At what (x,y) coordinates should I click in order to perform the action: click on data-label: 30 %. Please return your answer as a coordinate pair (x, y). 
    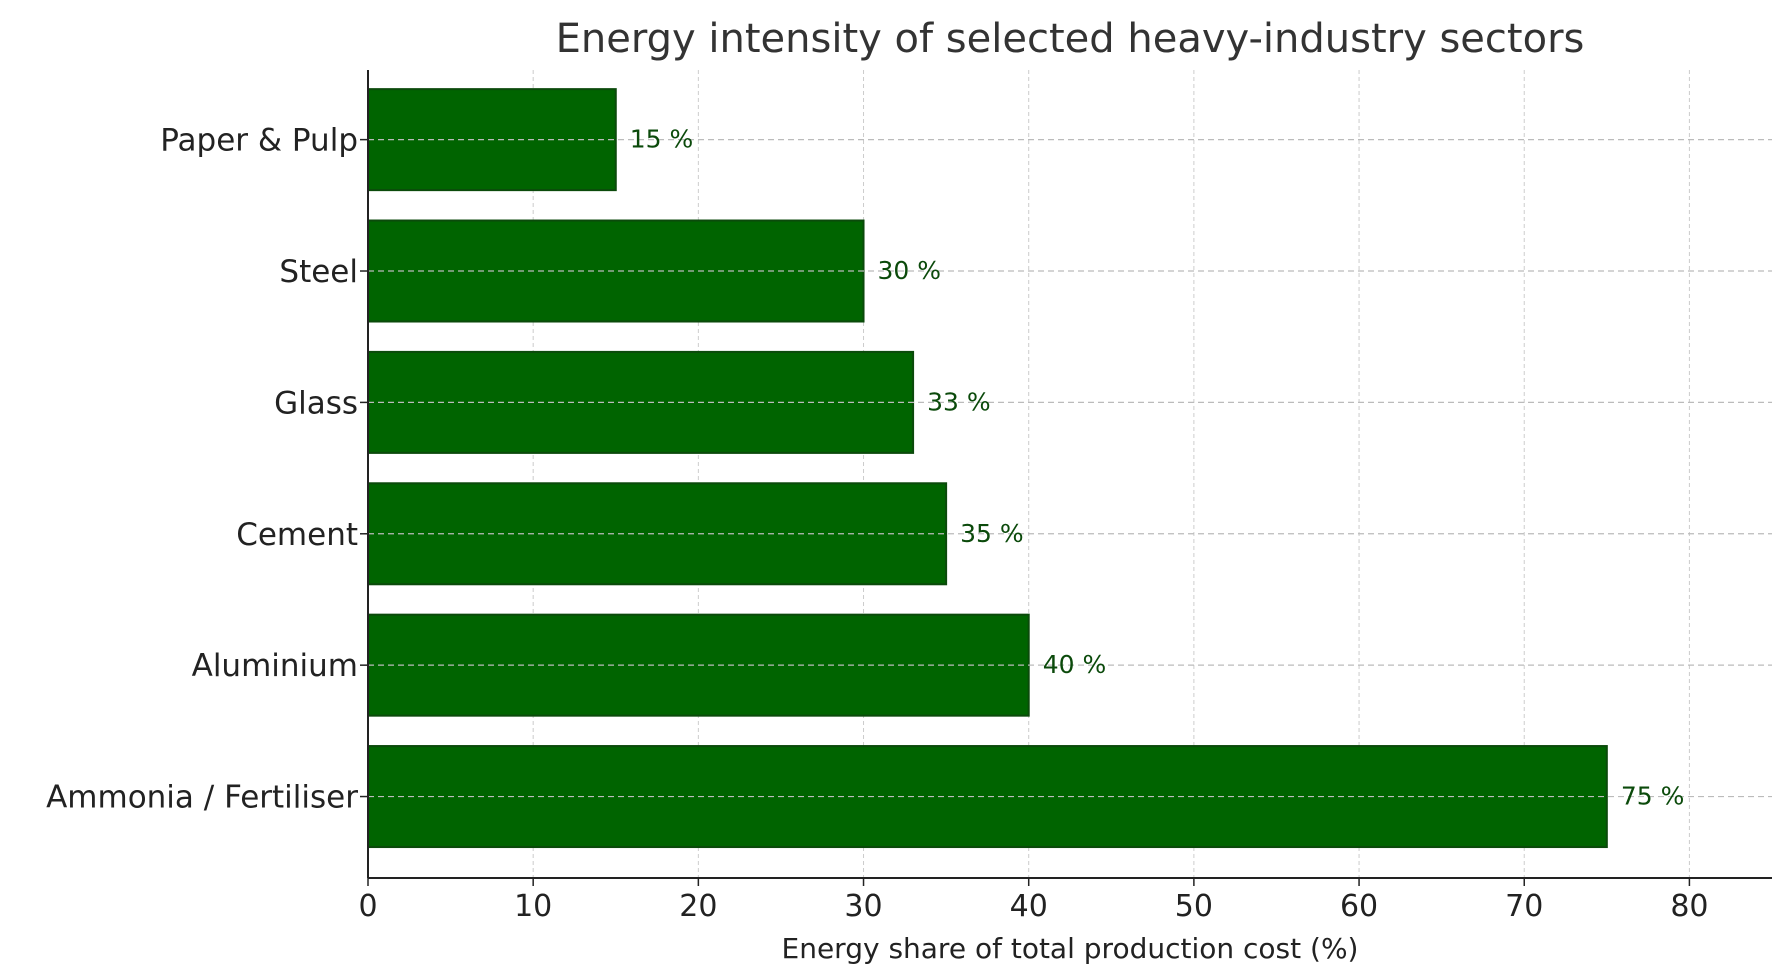
    Looking at the image, I should click on (910, 270).